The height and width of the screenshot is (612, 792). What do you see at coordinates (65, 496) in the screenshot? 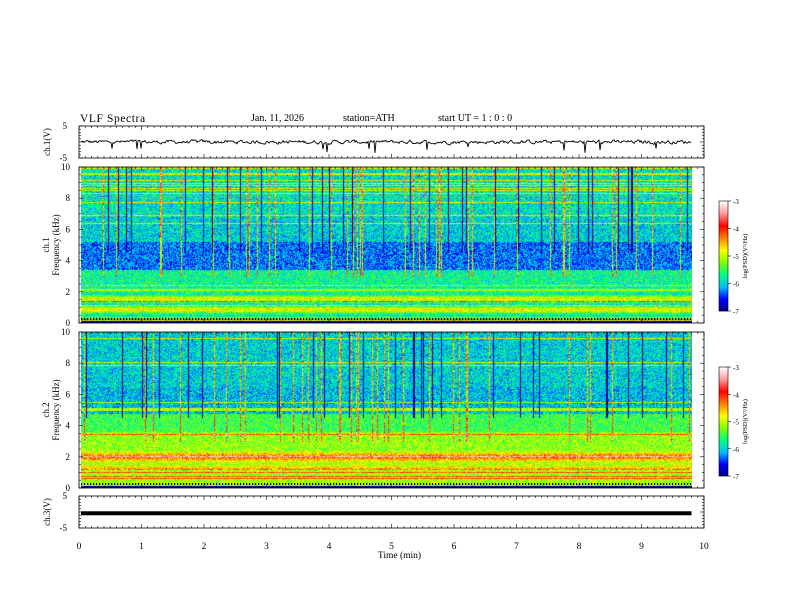
I see `ch3-ytick-label: 5` at bounding box center [65, 496].